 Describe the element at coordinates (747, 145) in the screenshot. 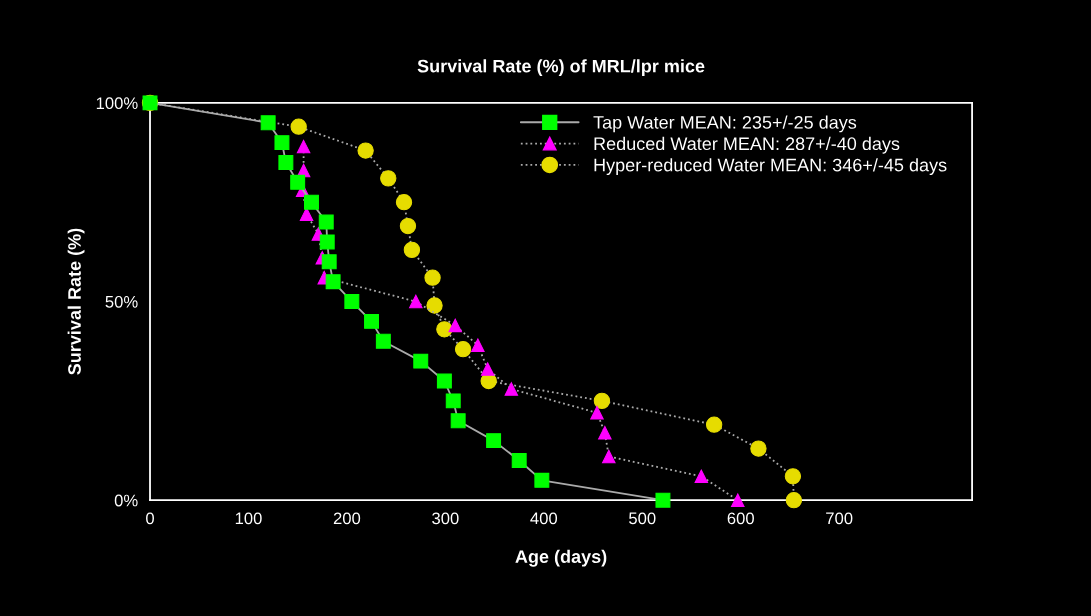

I see `legend-label: Reduced Water MEAN: 287+/-40 days` at that location.